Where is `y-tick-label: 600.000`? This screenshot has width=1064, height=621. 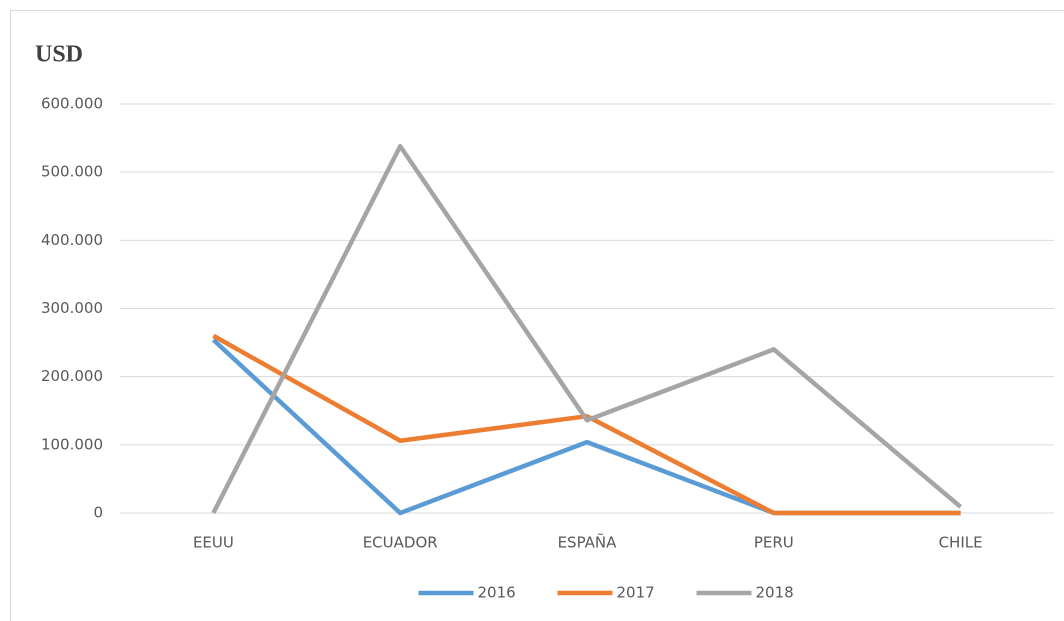 y-tick-label: 600.000 is located at coordinates (72, 104).